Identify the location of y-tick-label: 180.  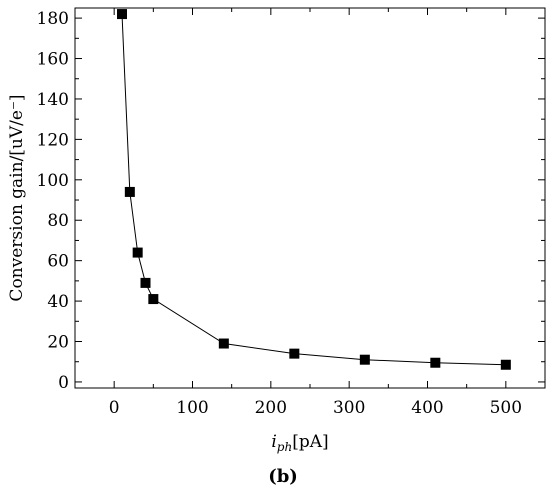
(53, 19).